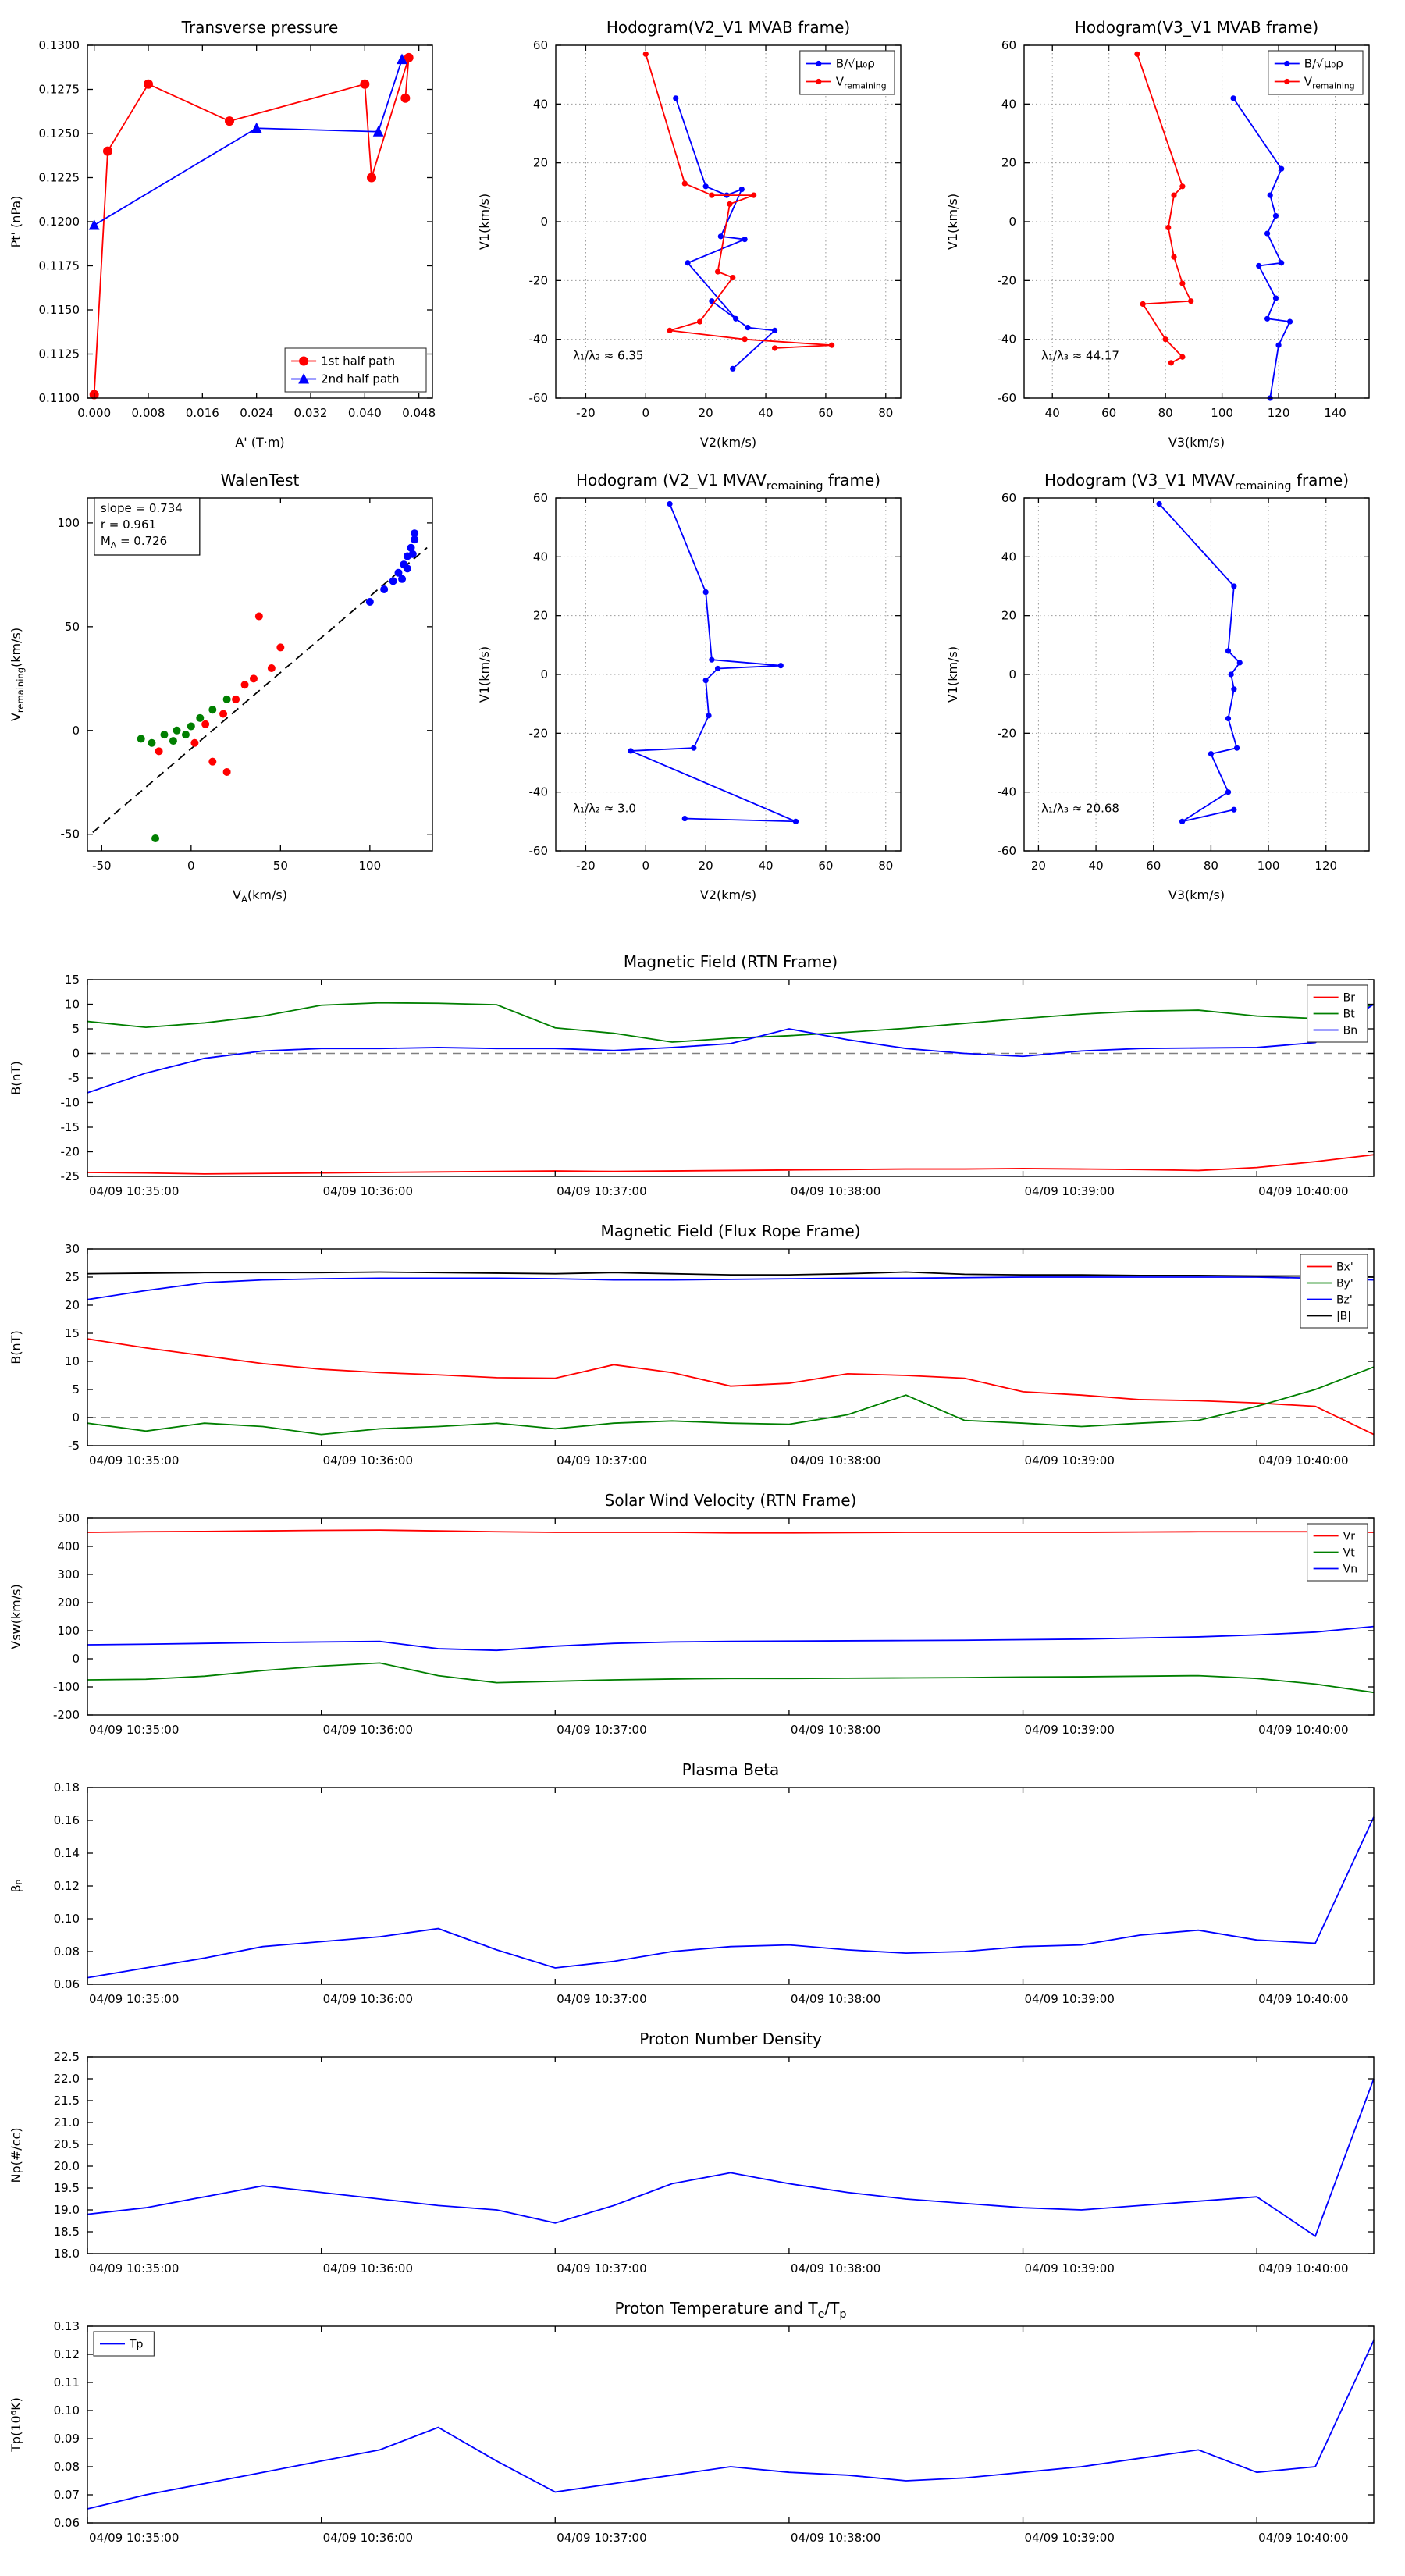 The height and width of the screenshot is (2576, 1405). I want to click on svg-text: Bt, so click(1350, 1015).